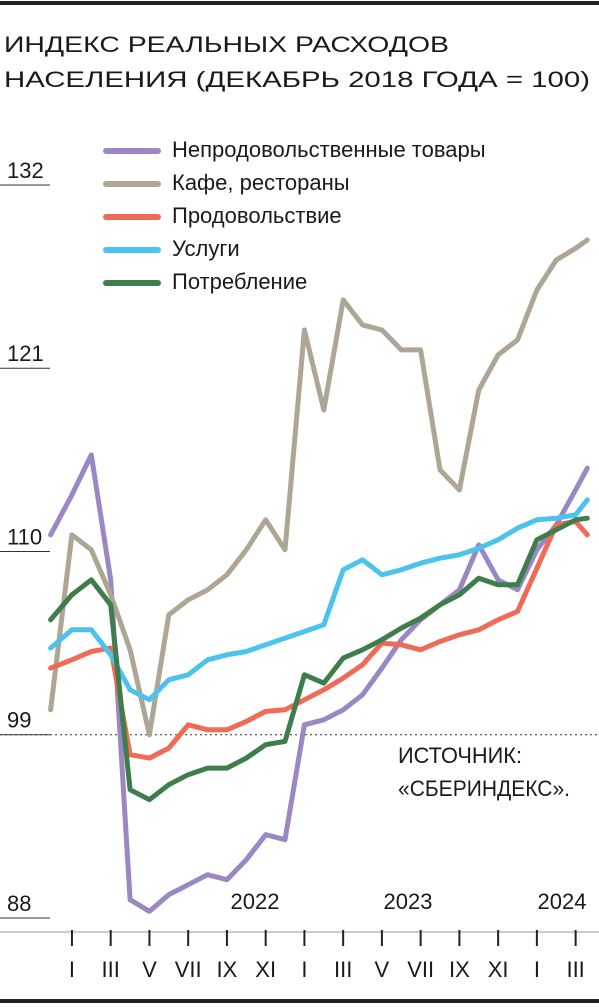 Image resolution: width=599 pixels, height=1007 pixels. I want to click on legend-label: Услуги, so click(206, 248).